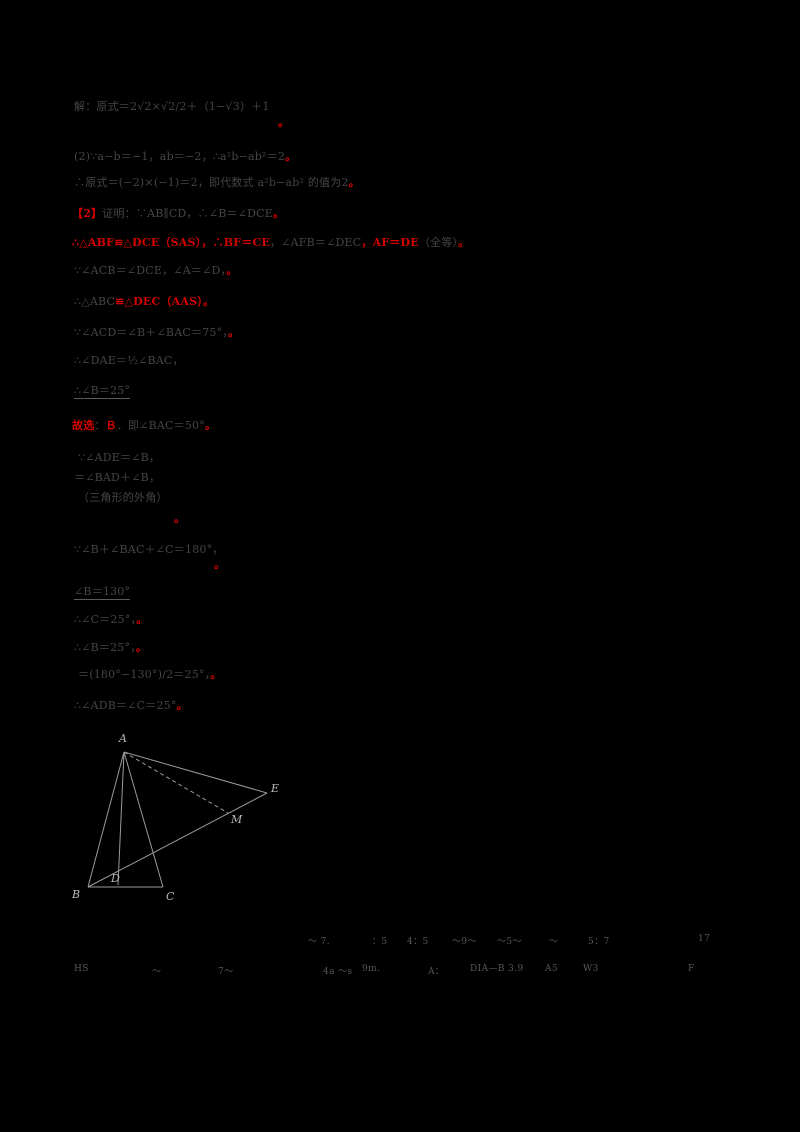 The height and width of the screenshot is (1132, 800). Describe the element at coordinates (105, 619) in the screenshot. I see `text-segment: ∴∠C＝25°，` at that location.